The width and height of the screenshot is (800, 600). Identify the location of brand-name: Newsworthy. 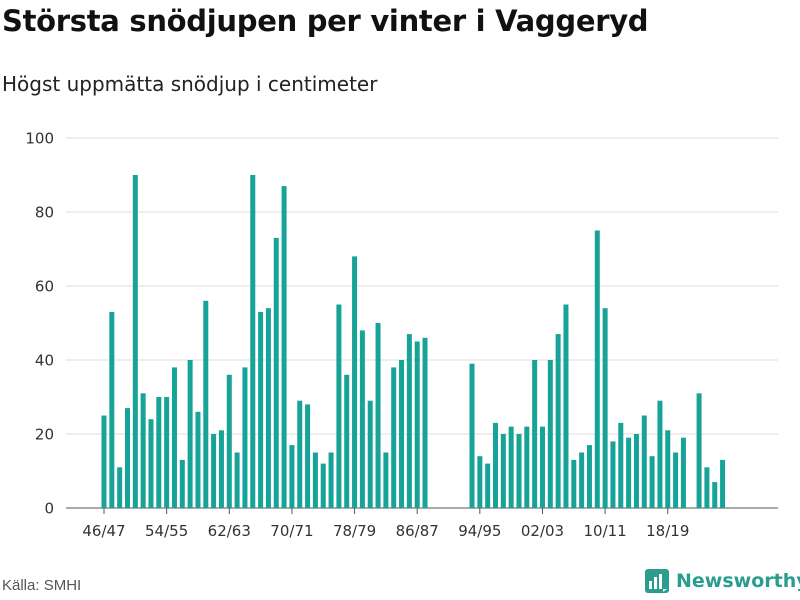
(738, 581).